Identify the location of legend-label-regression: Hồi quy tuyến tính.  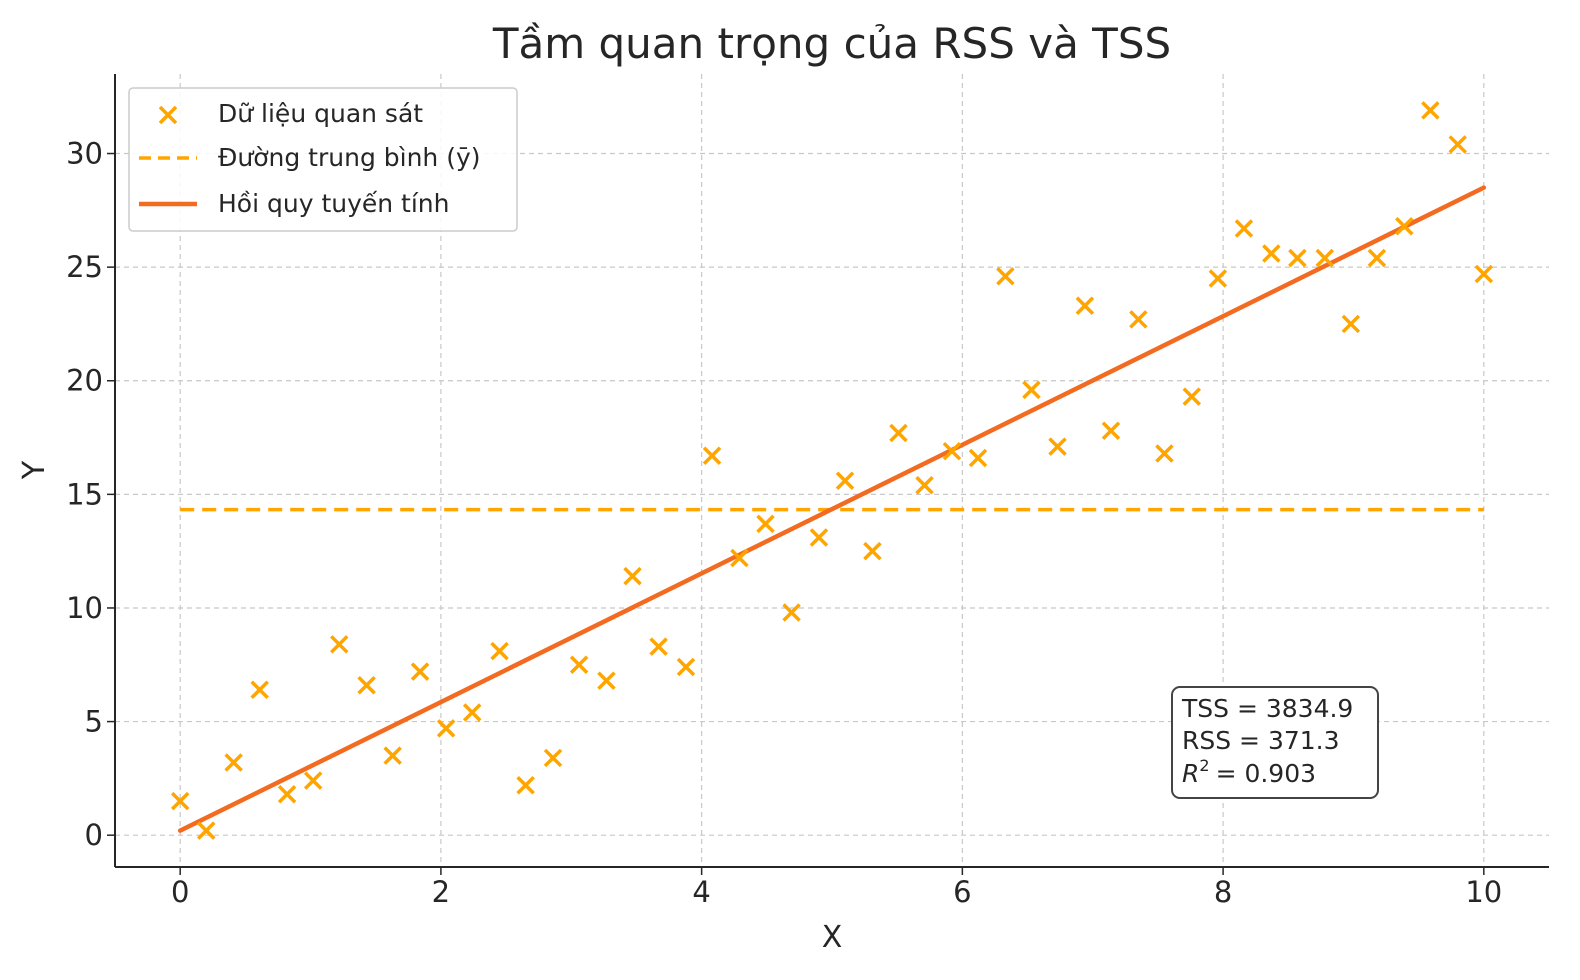
(334, 203).